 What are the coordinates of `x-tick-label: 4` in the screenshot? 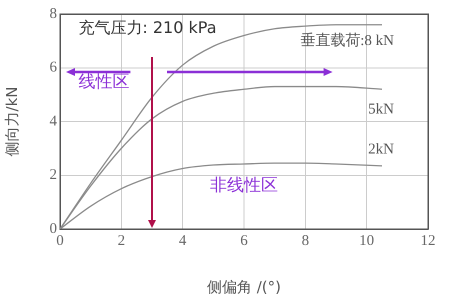 It's located at (182, 240).